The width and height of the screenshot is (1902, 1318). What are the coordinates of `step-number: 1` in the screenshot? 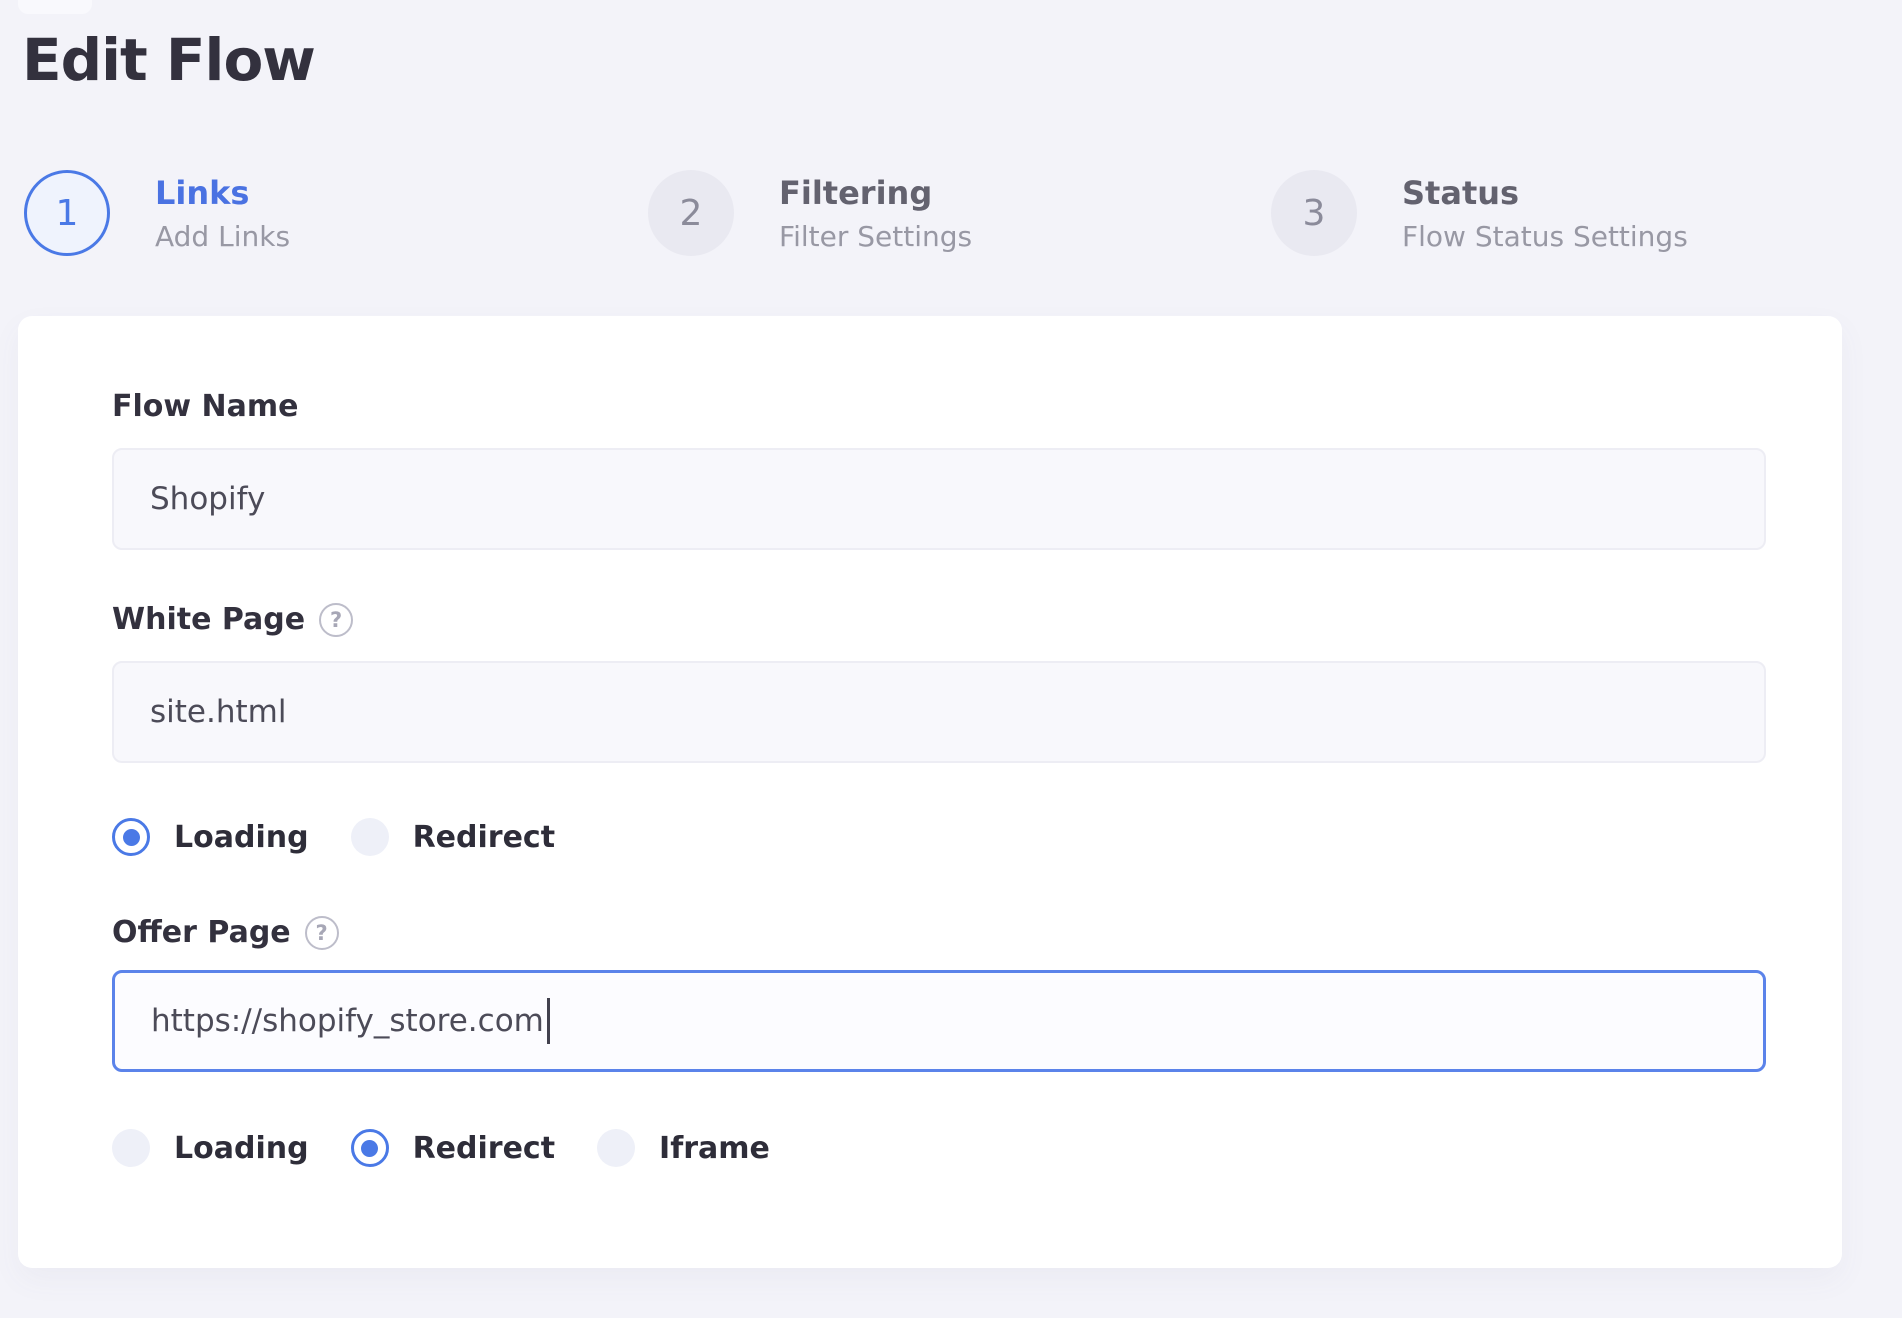 It's located at (67, 213).